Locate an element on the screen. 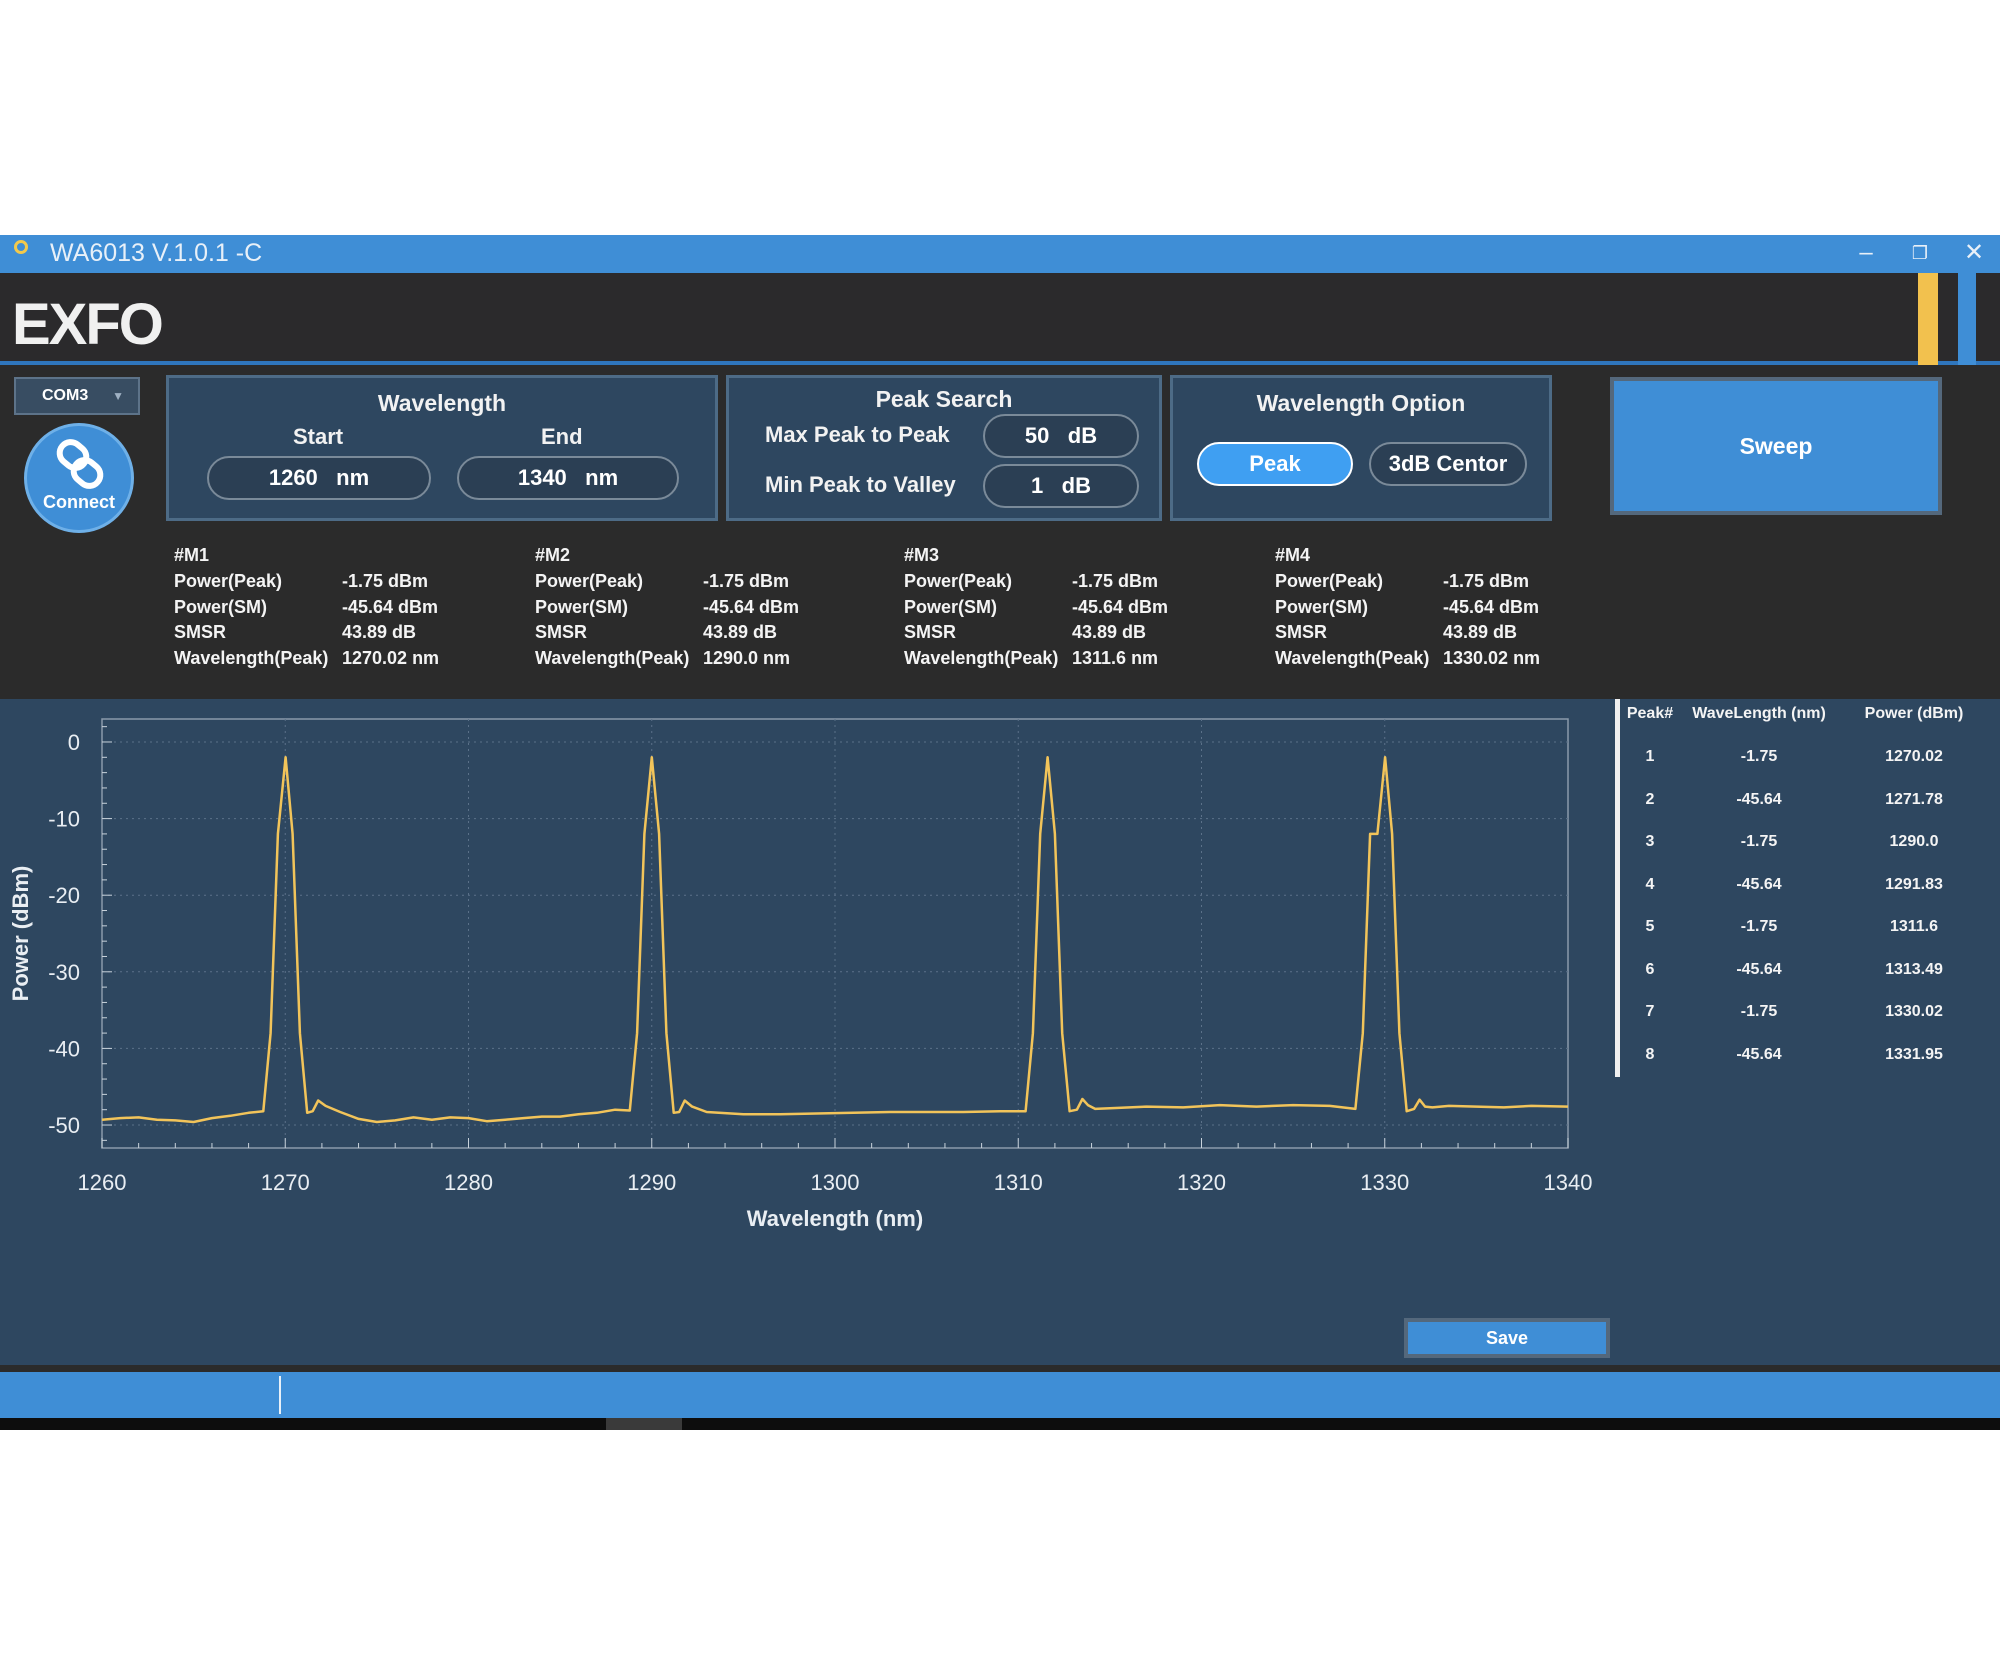 Image resolution: width=2000 pixels, height=1667 pixels. peak-search-title: Peak Search is located at coordinates (944, 399).